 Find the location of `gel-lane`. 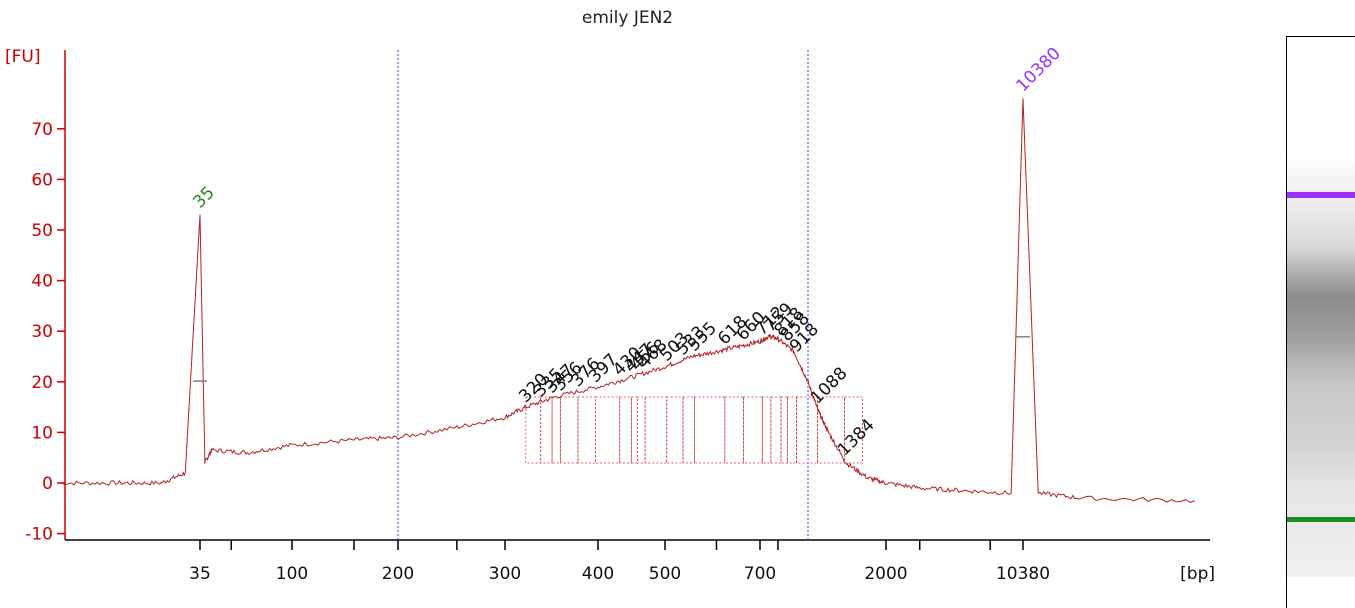

gel-lane is located at coordinates (1320, 322).